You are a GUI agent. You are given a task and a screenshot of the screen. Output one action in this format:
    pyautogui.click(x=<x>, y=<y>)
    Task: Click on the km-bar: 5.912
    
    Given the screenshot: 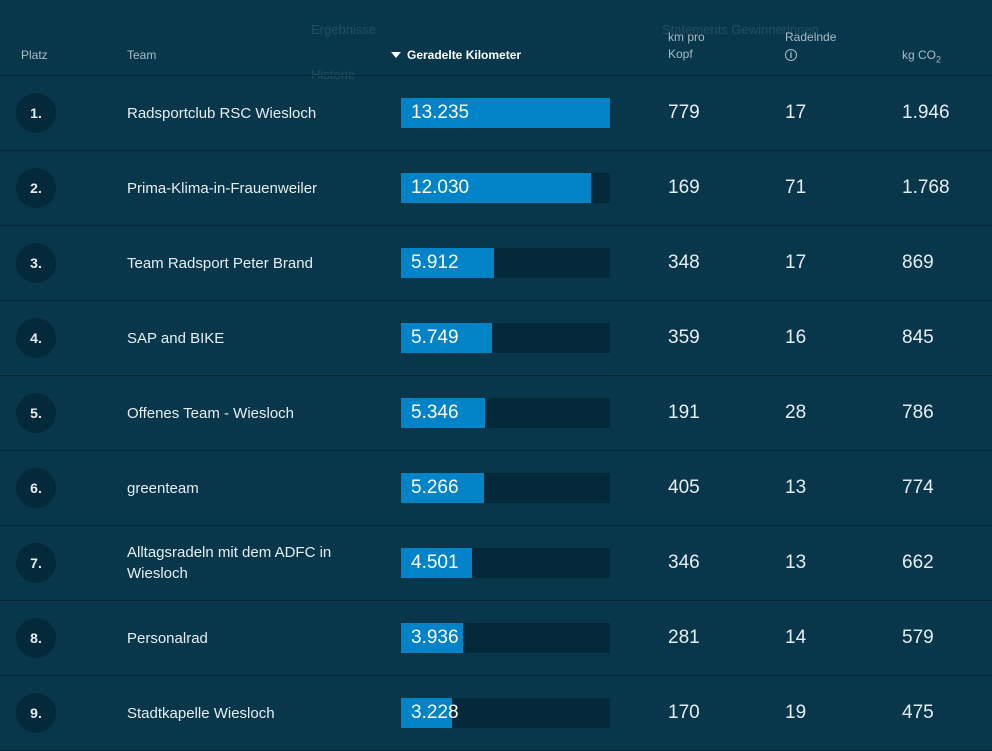 What is the action you would take?
    pyautogui.click(x=505, y=263)
    